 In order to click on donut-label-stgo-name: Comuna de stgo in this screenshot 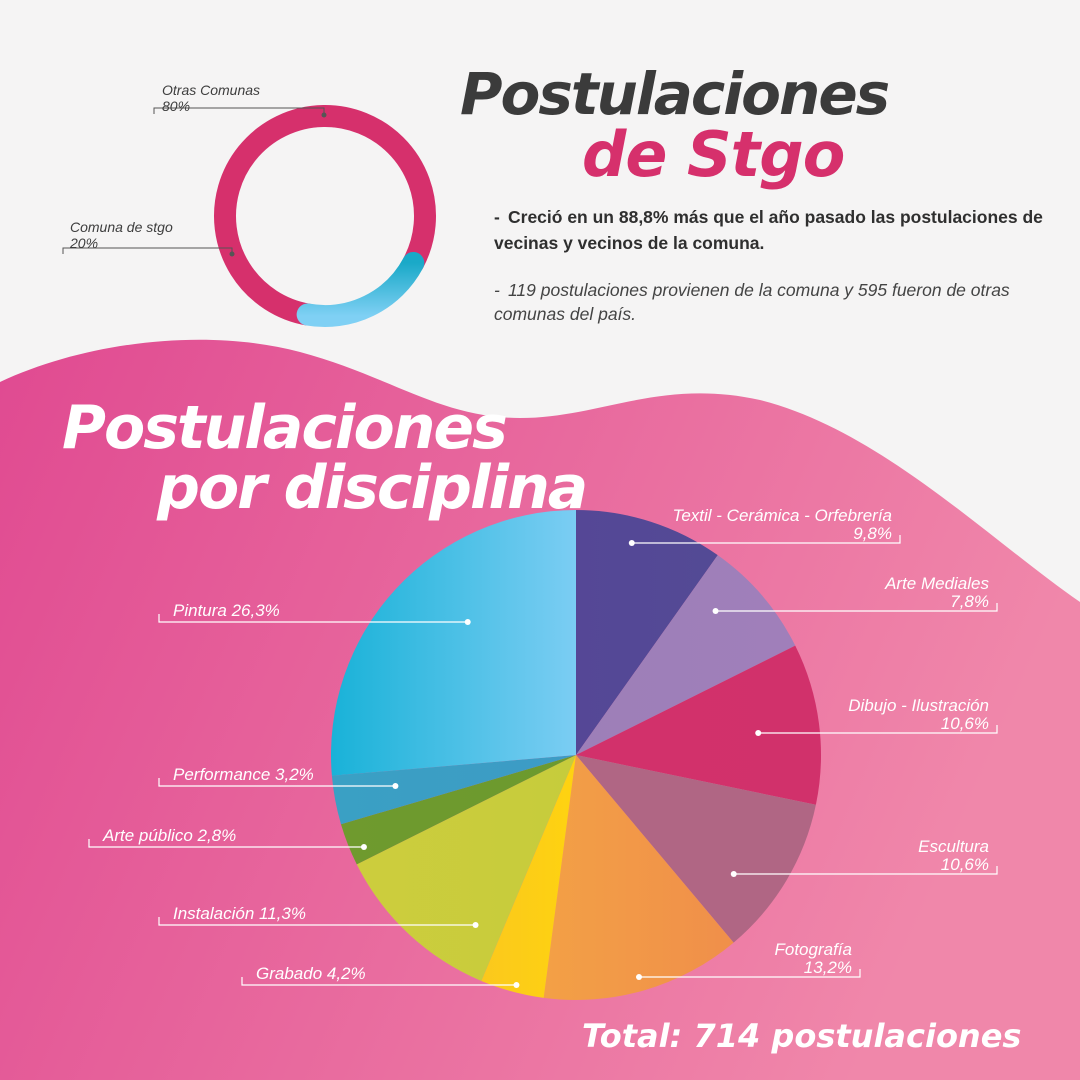, I will do `click(121, 227)`.